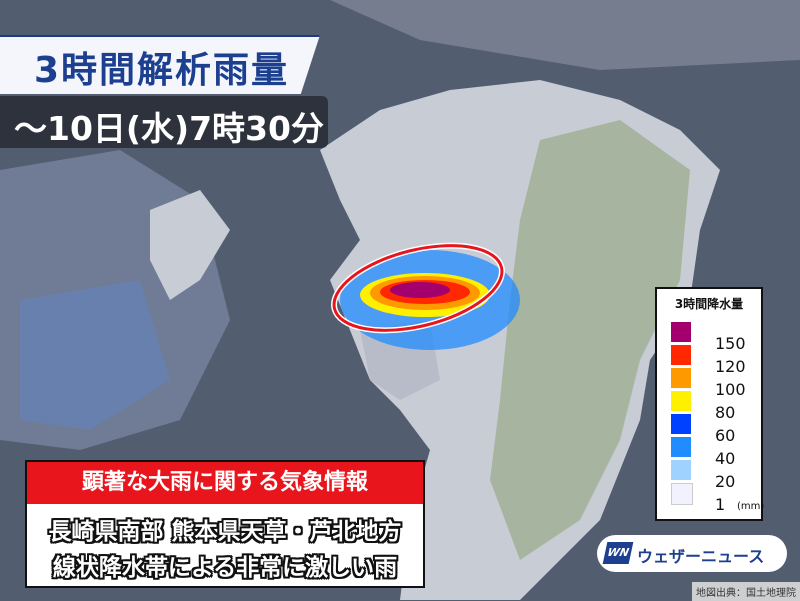  Describe the element at coordinates (225, 532) in the screenshot. I see `info-line-1: 長崎県南部 熊本県天草・芦北地方` at that location.